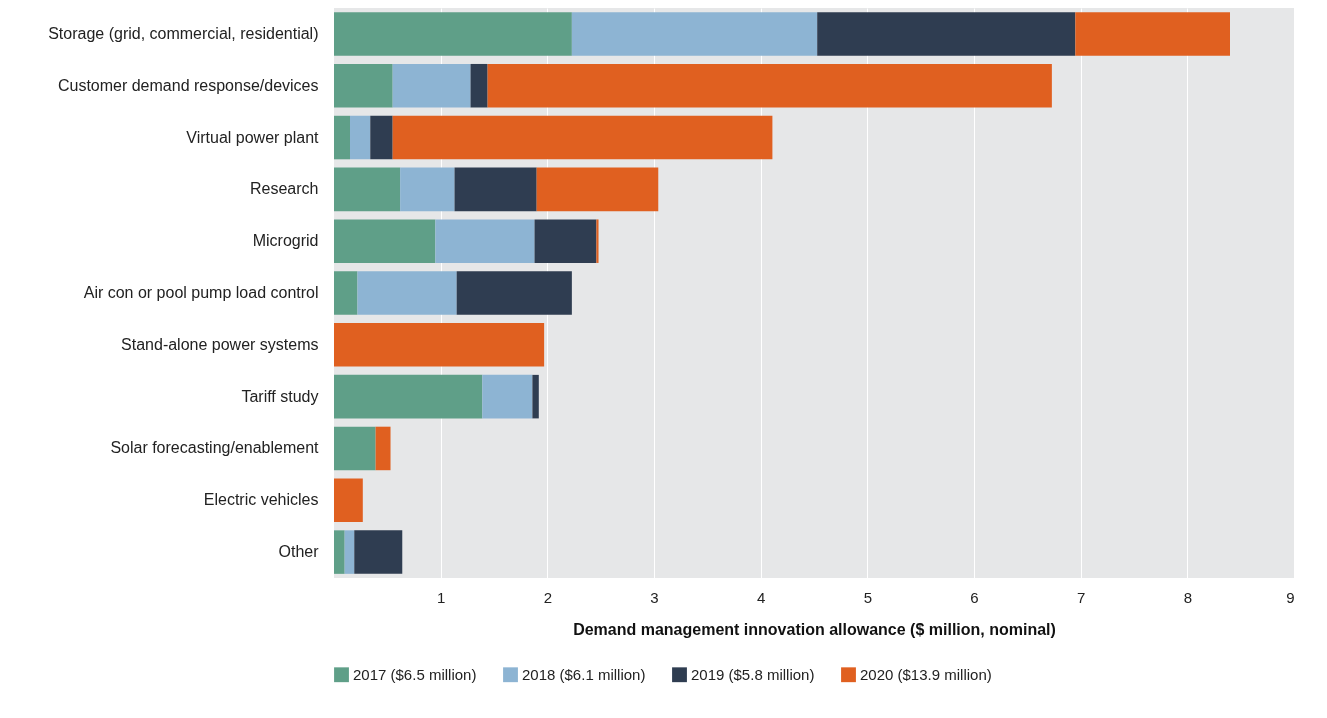  Describe the element at coordinates (415, 674) in the screenshot. I see `legend-label: 2017 ($6.5 million)` at that location.